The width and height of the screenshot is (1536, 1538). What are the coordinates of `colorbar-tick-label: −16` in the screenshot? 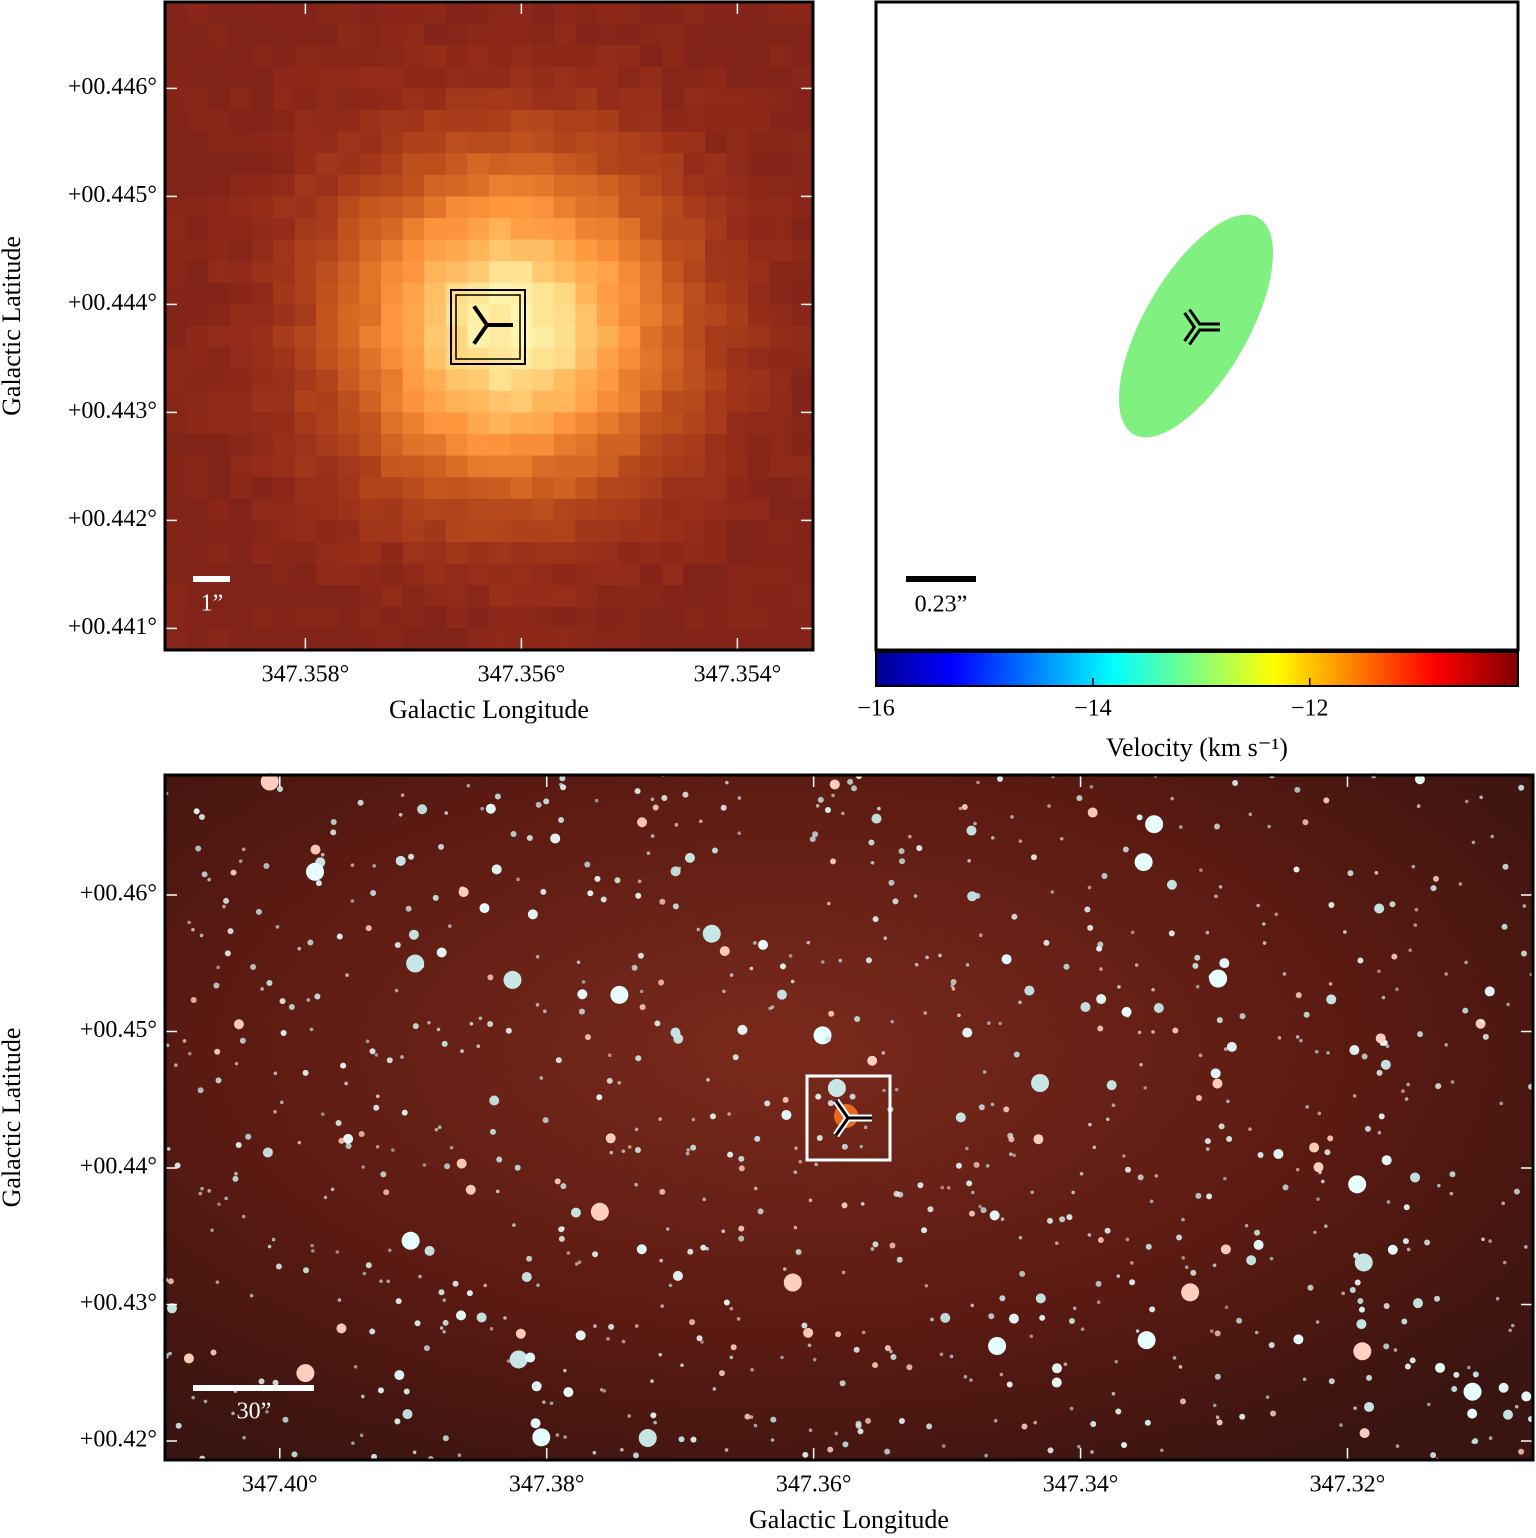 It's located at (876, 709).